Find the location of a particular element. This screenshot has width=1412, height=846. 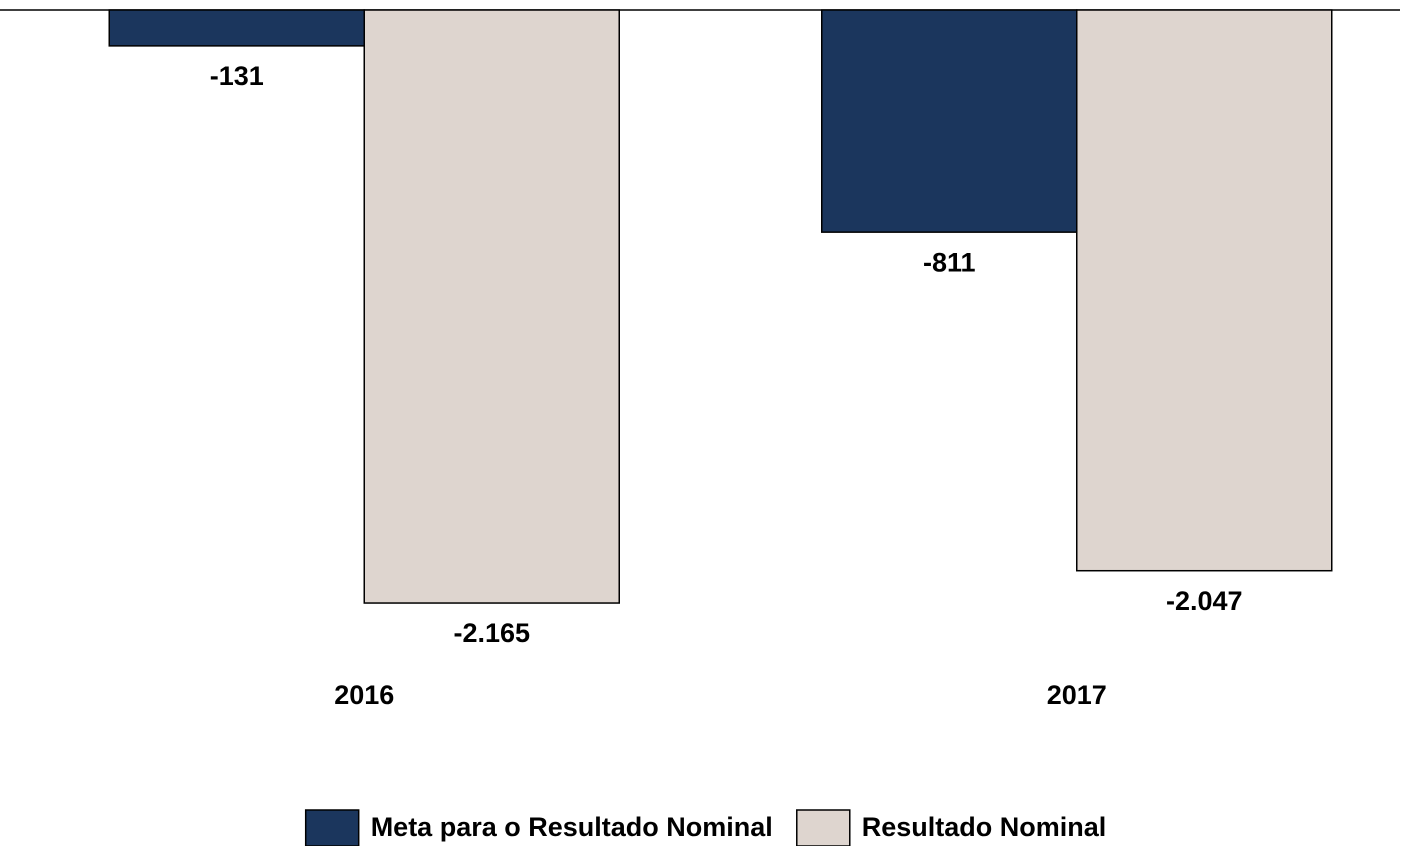

data-label: -131 is located at coordinates (237, 76).